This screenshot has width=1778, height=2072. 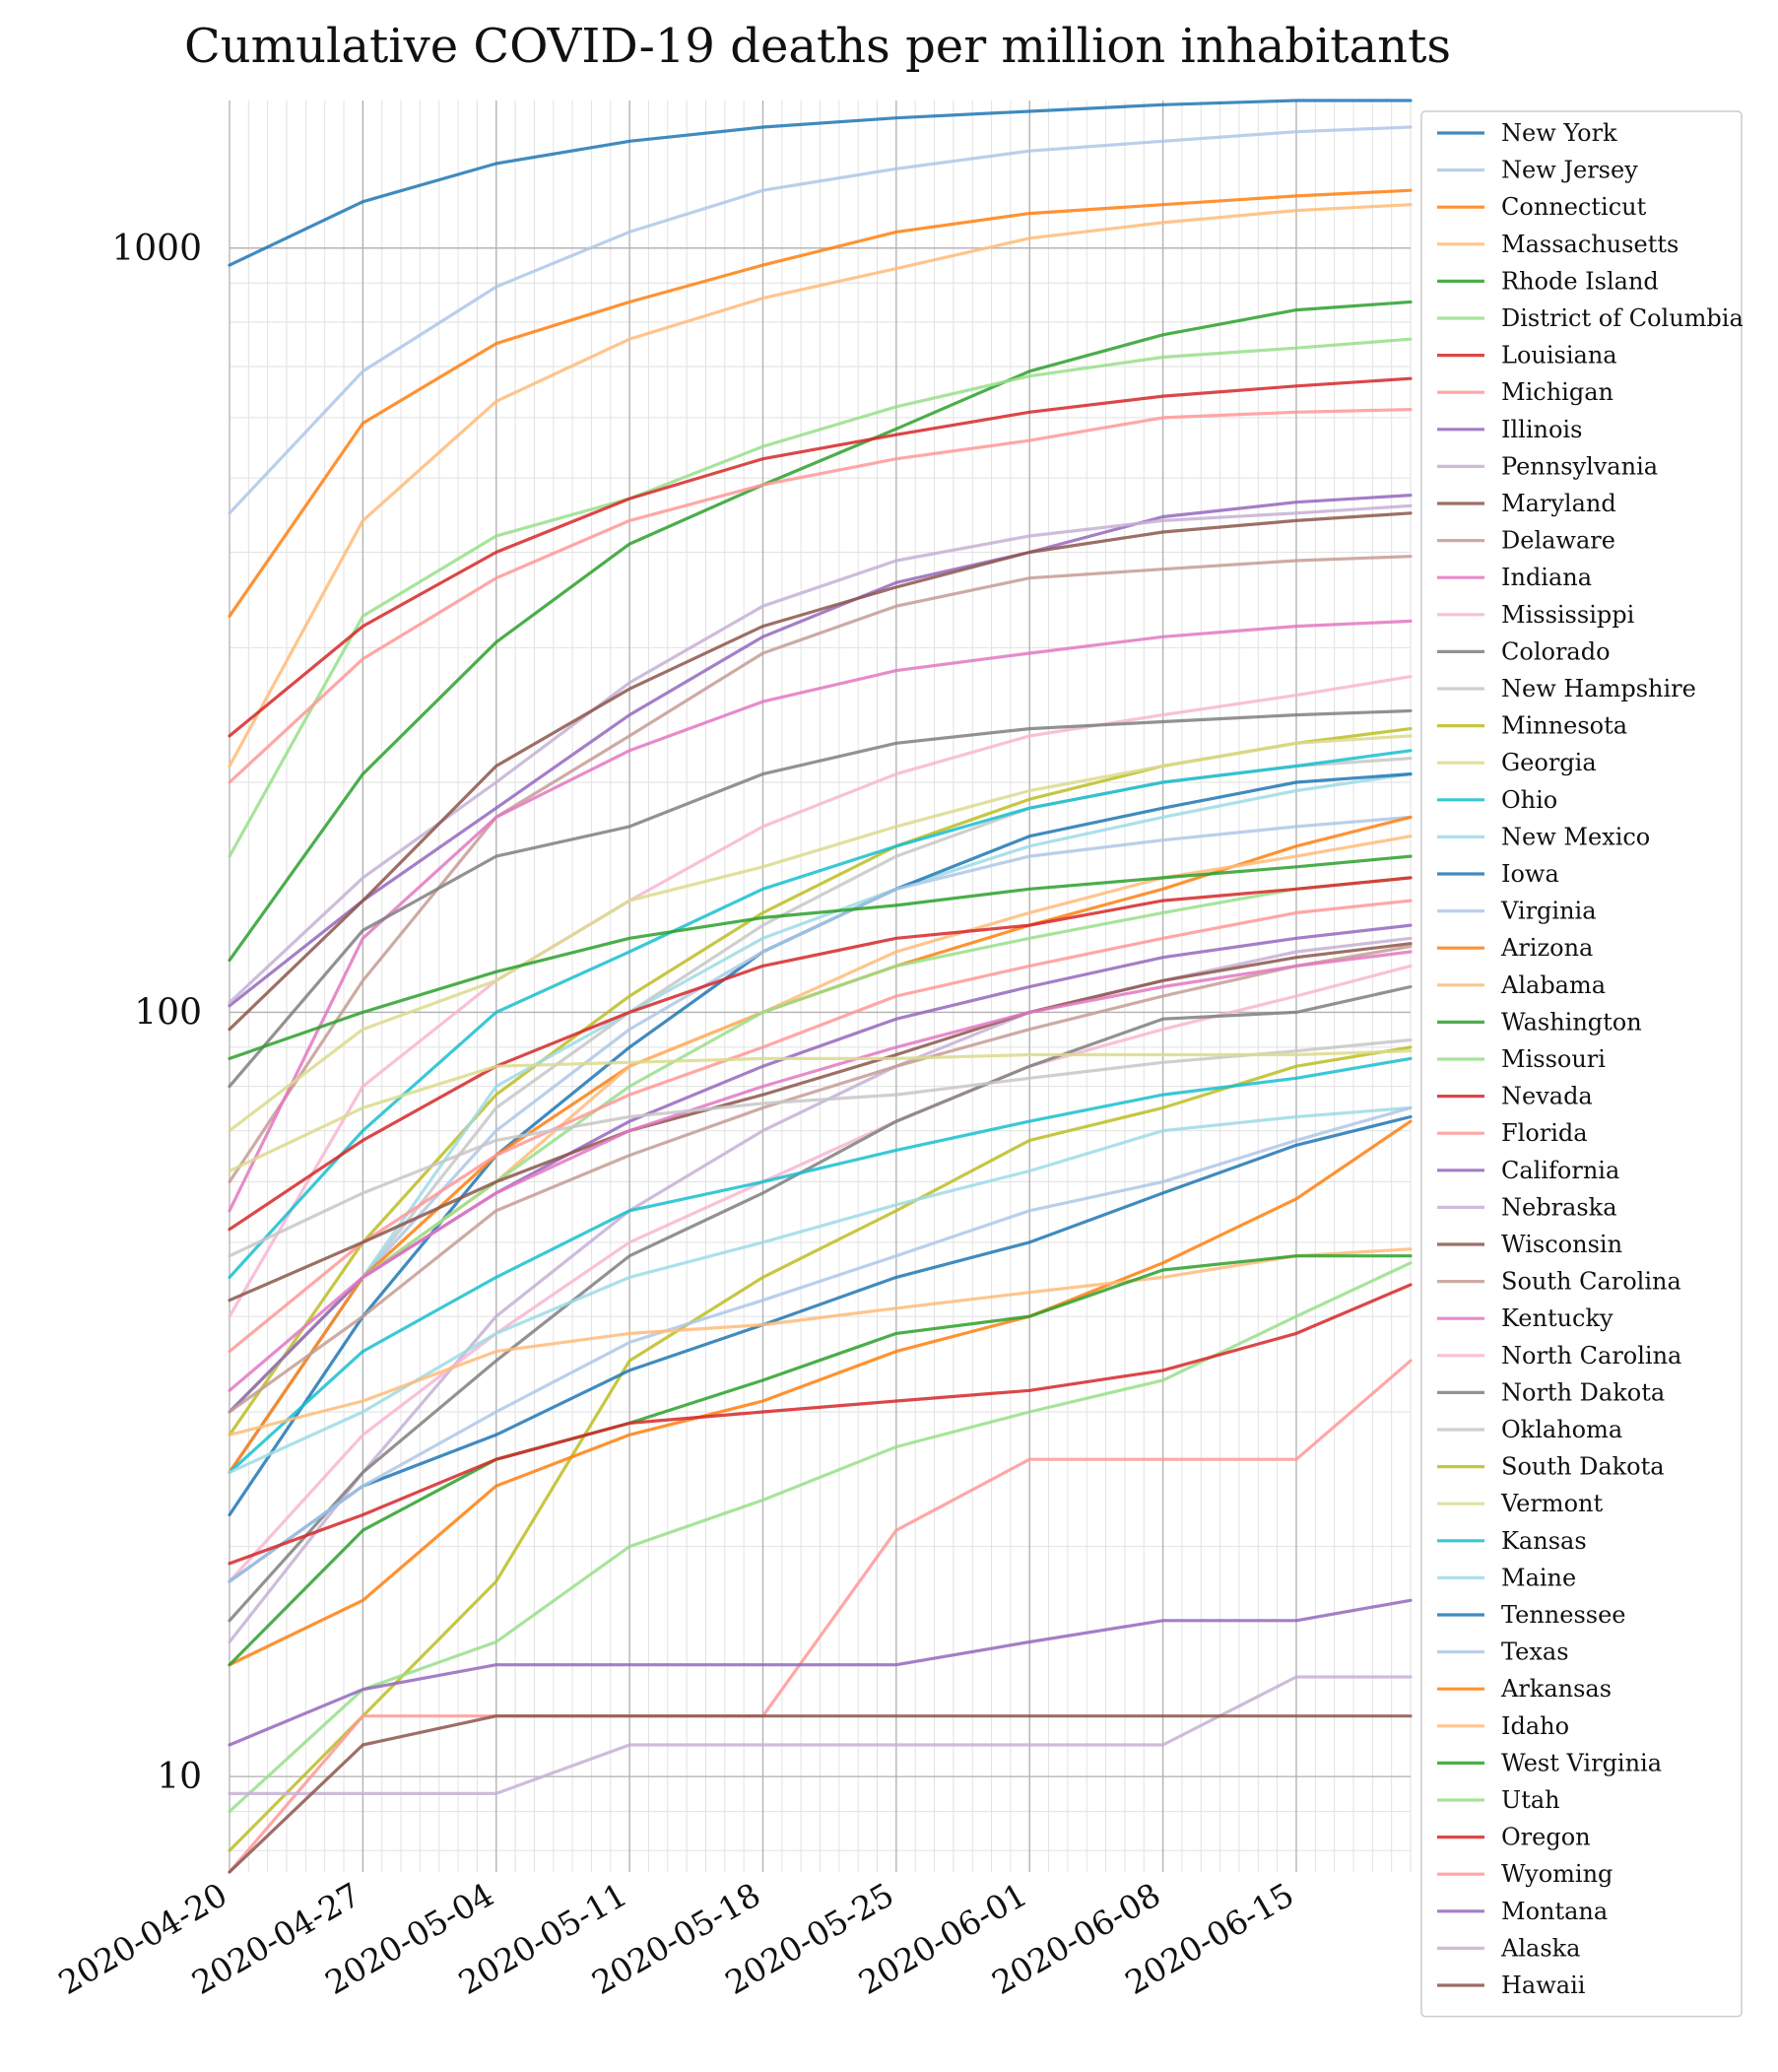 What do you see at coordinates (1546, 948) in the screenshot?
I see `legend-label: Arizona` at bounding box center [1546, 948].